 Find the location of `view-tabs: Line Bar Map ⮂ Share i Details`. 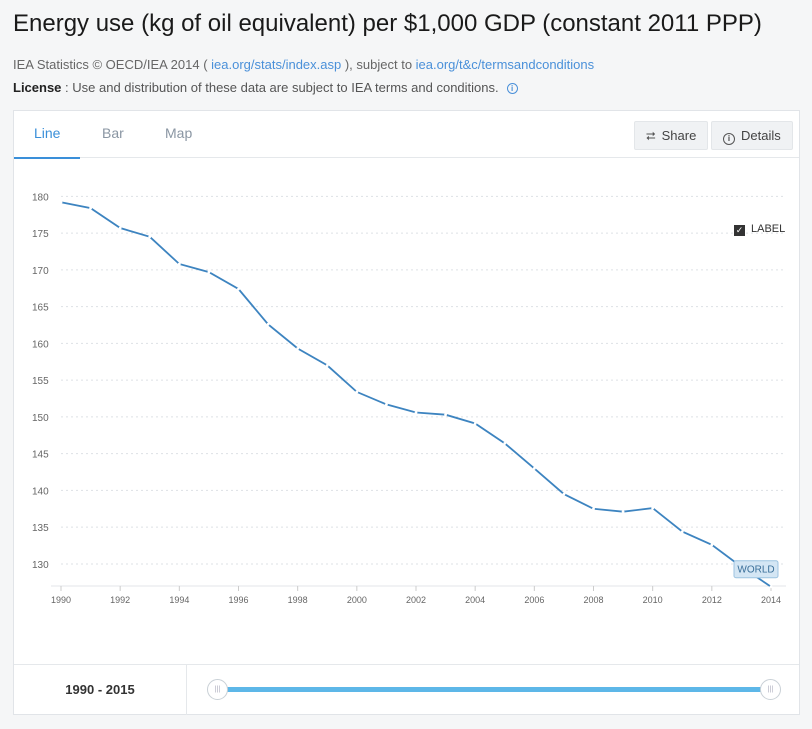

view-tabs: Line Bar Map ⮂ Share i Details is located at coordinates (406, 135).